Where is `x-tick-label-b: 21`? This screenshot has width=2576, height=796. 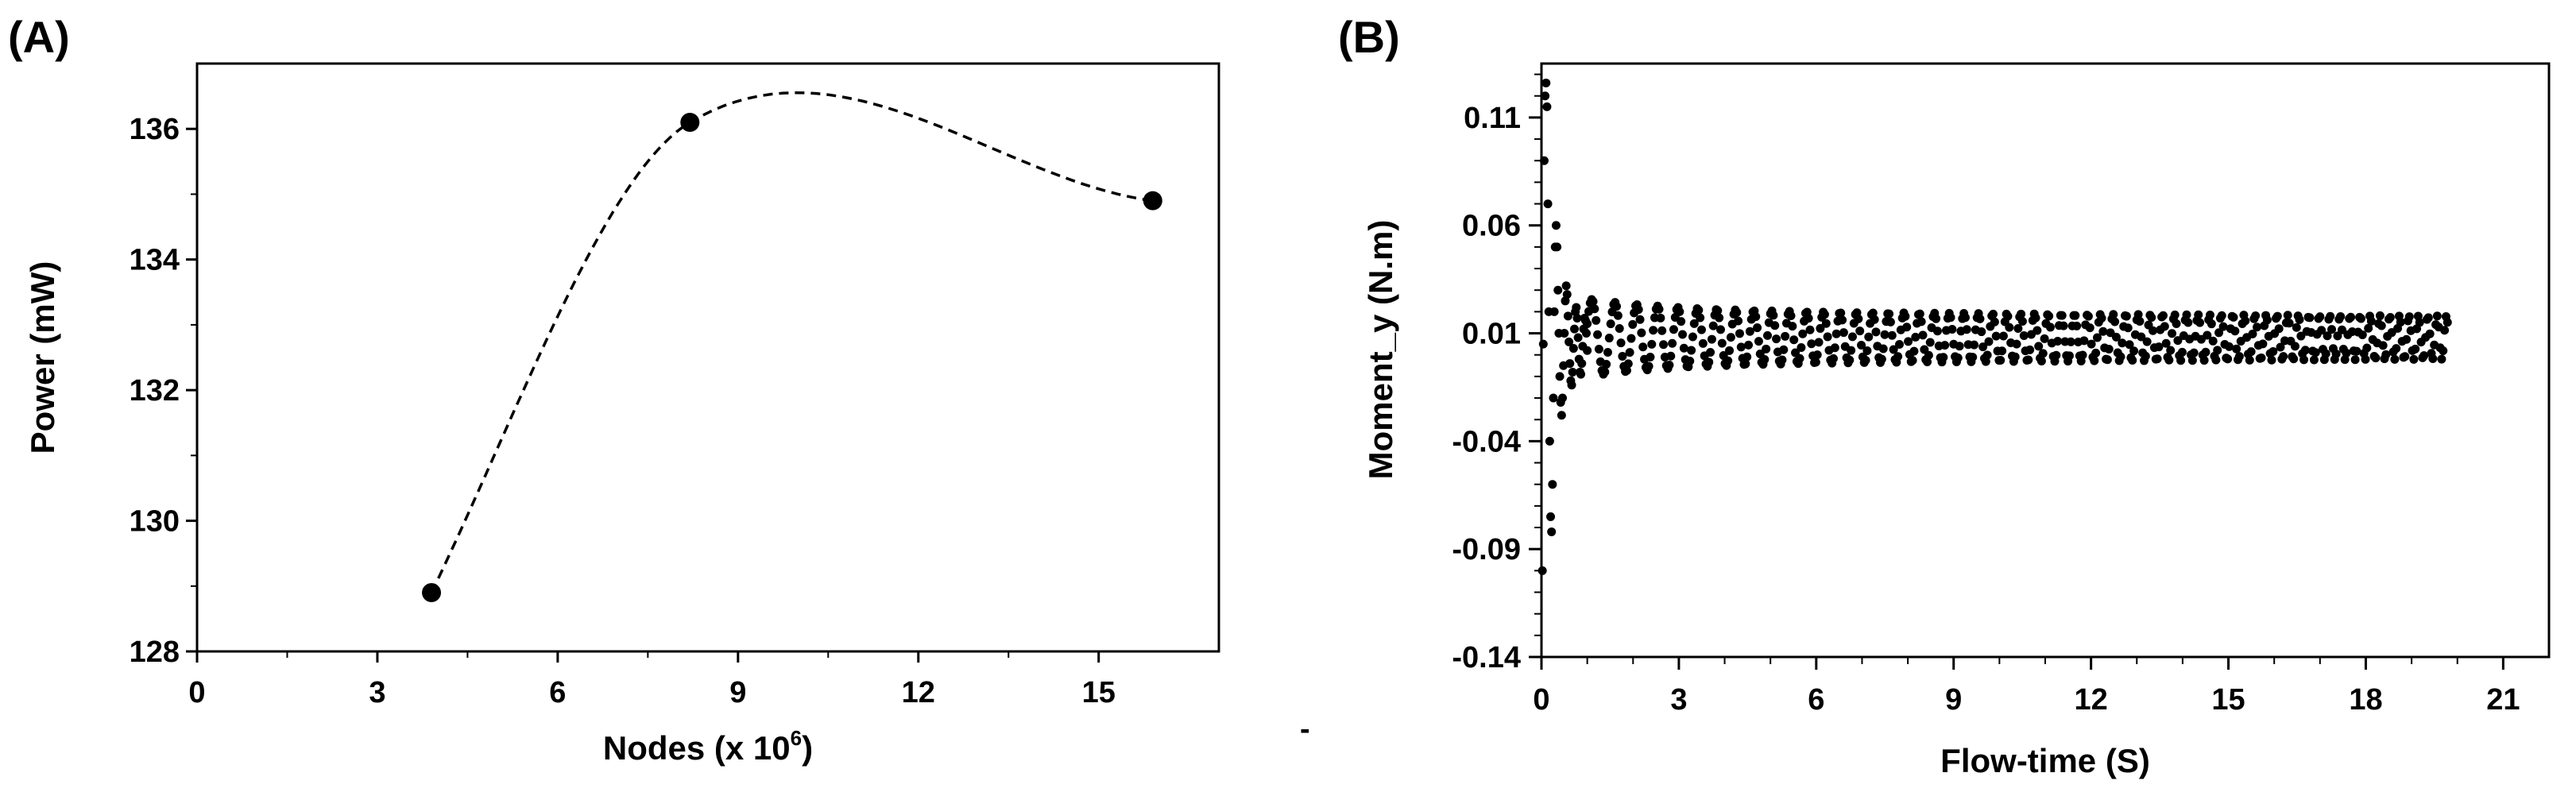 x-tick-label-b: 21 is located at coordinates (2503, 700).